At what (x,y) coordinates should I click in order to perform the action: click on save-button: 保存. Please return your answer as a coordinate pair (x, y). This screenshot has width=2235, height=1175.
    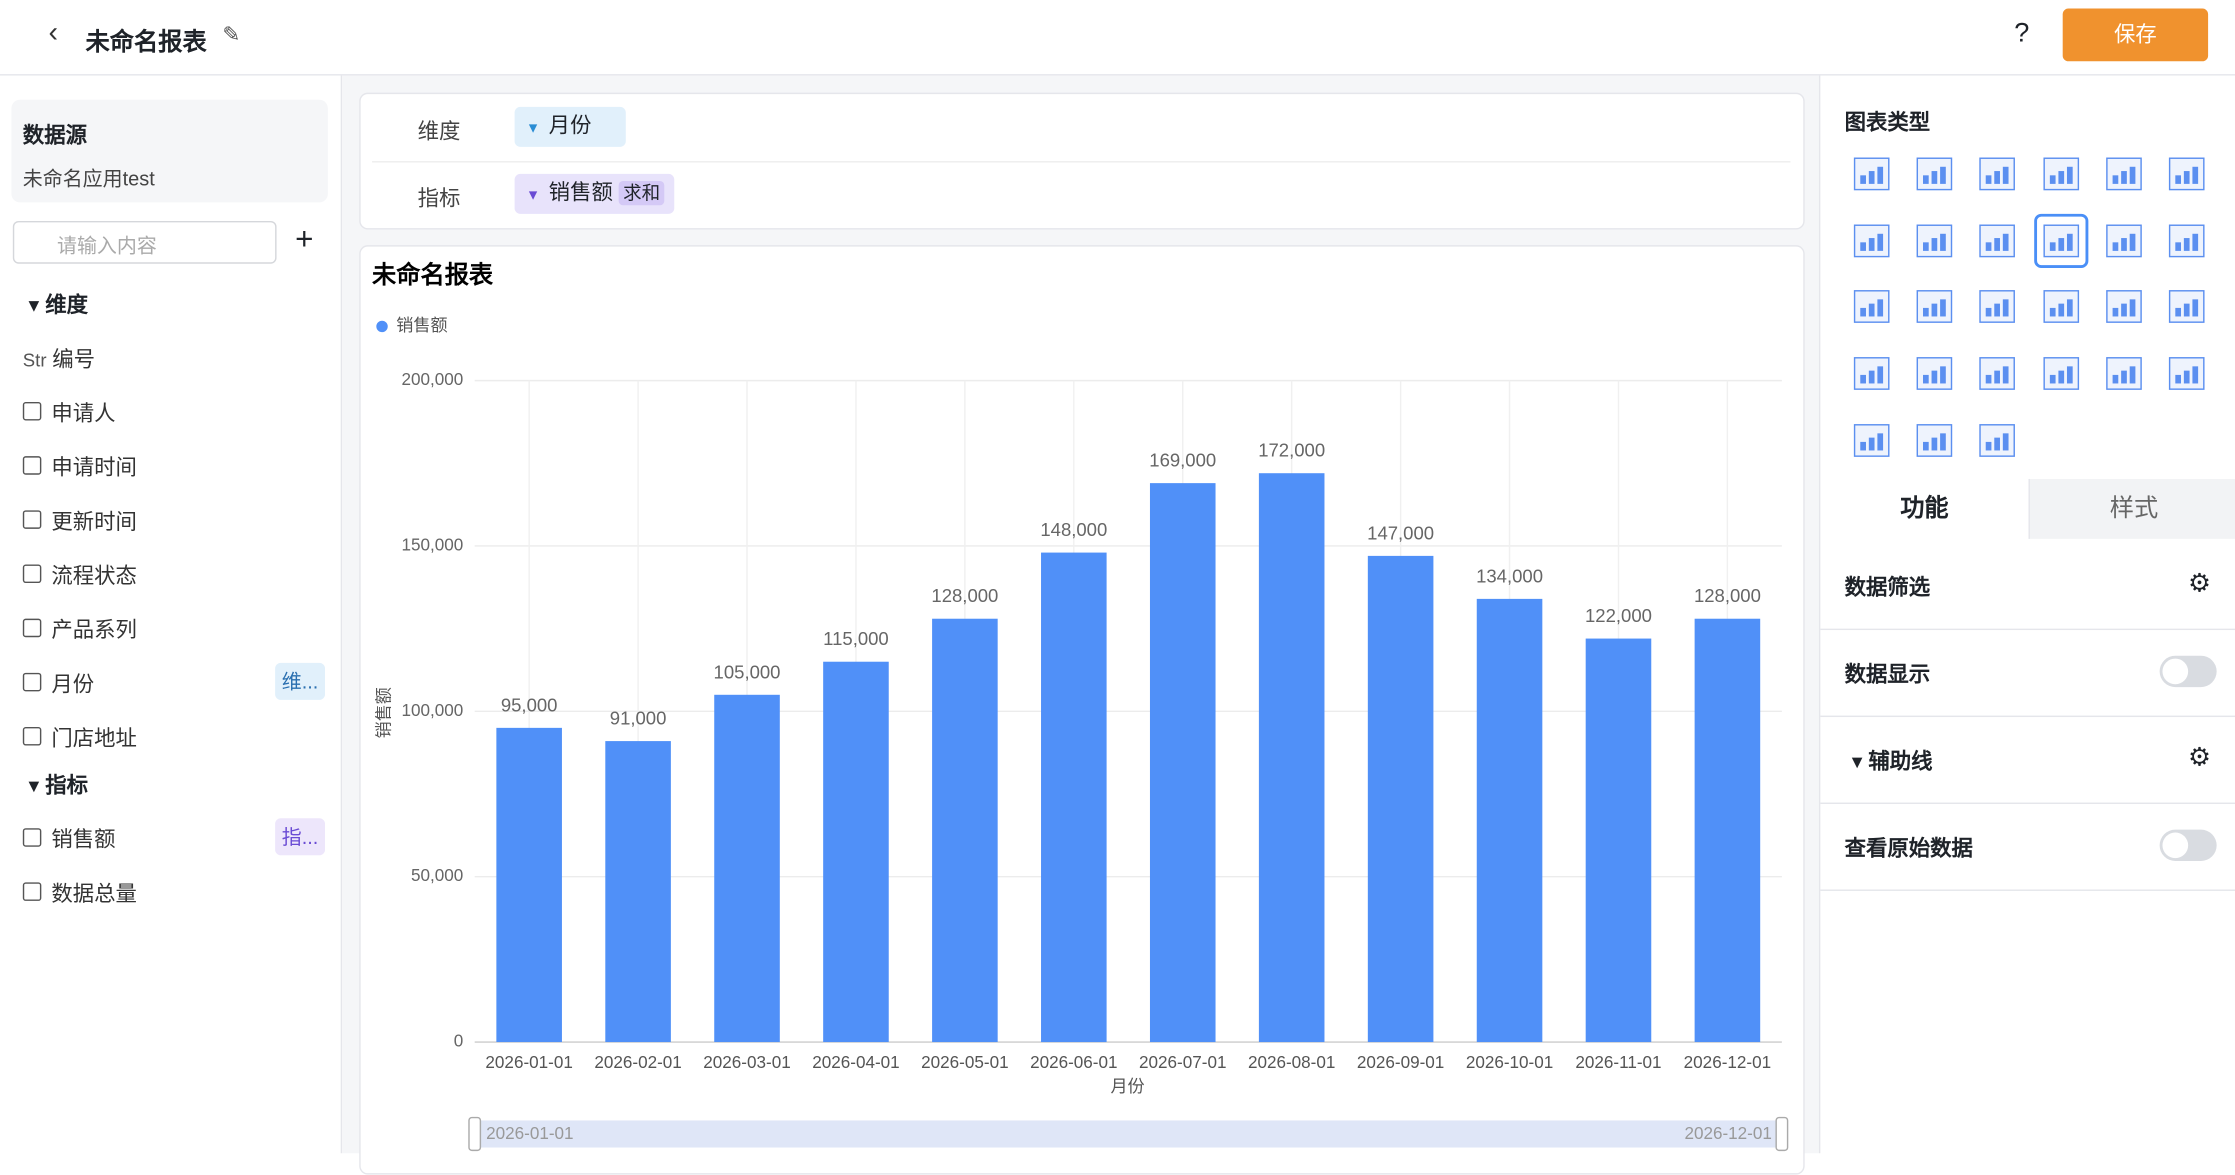
    Looking at the image, I should click on (2135, 35).